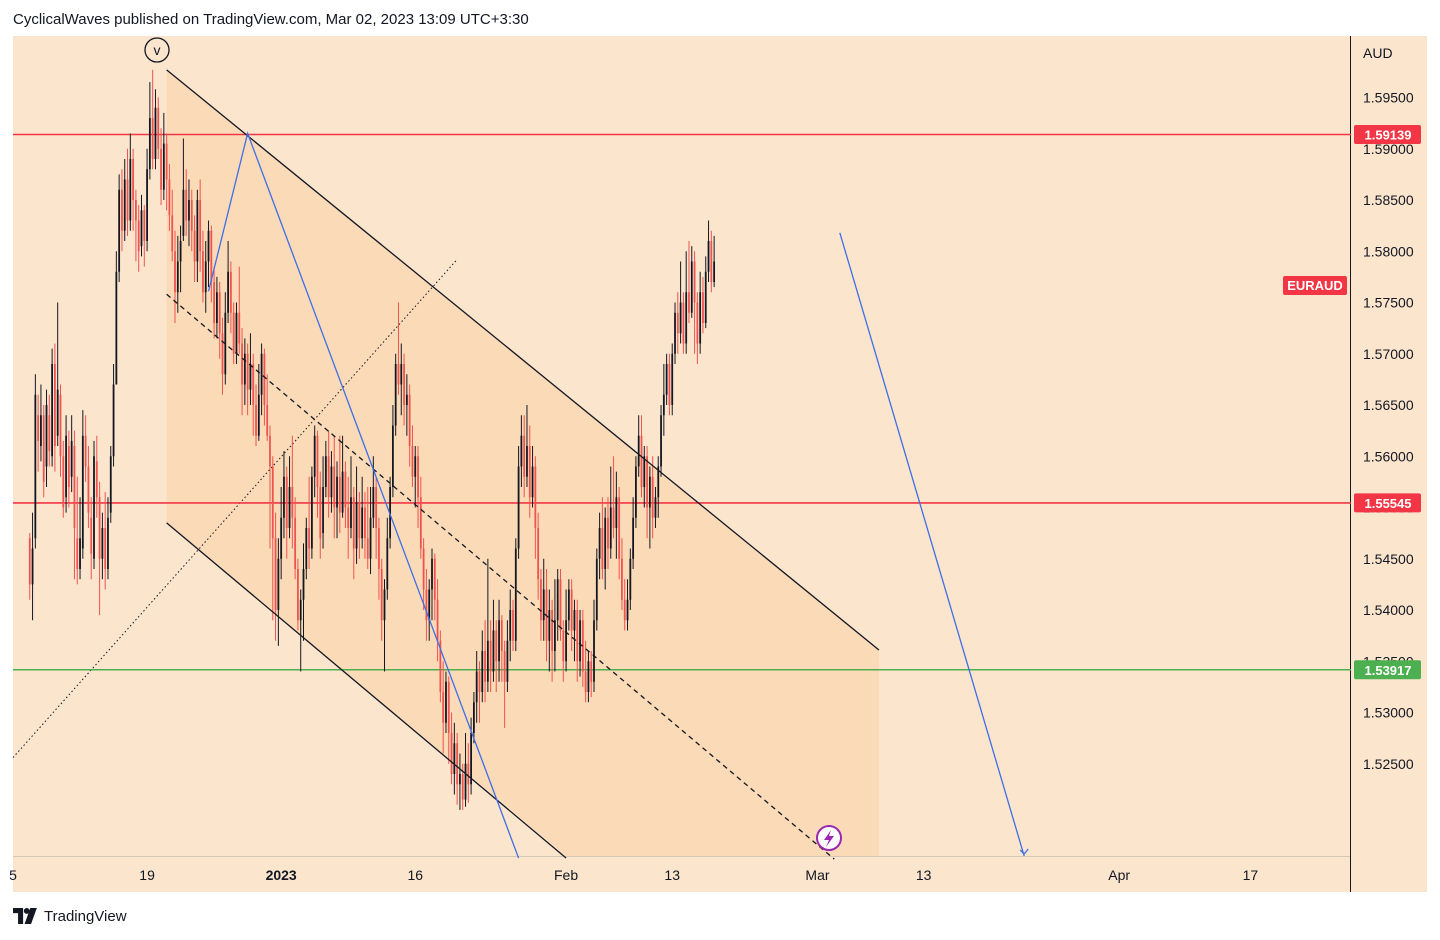 The image size is (1440, 940). I want to click on flash-icon, so click(829, 838).